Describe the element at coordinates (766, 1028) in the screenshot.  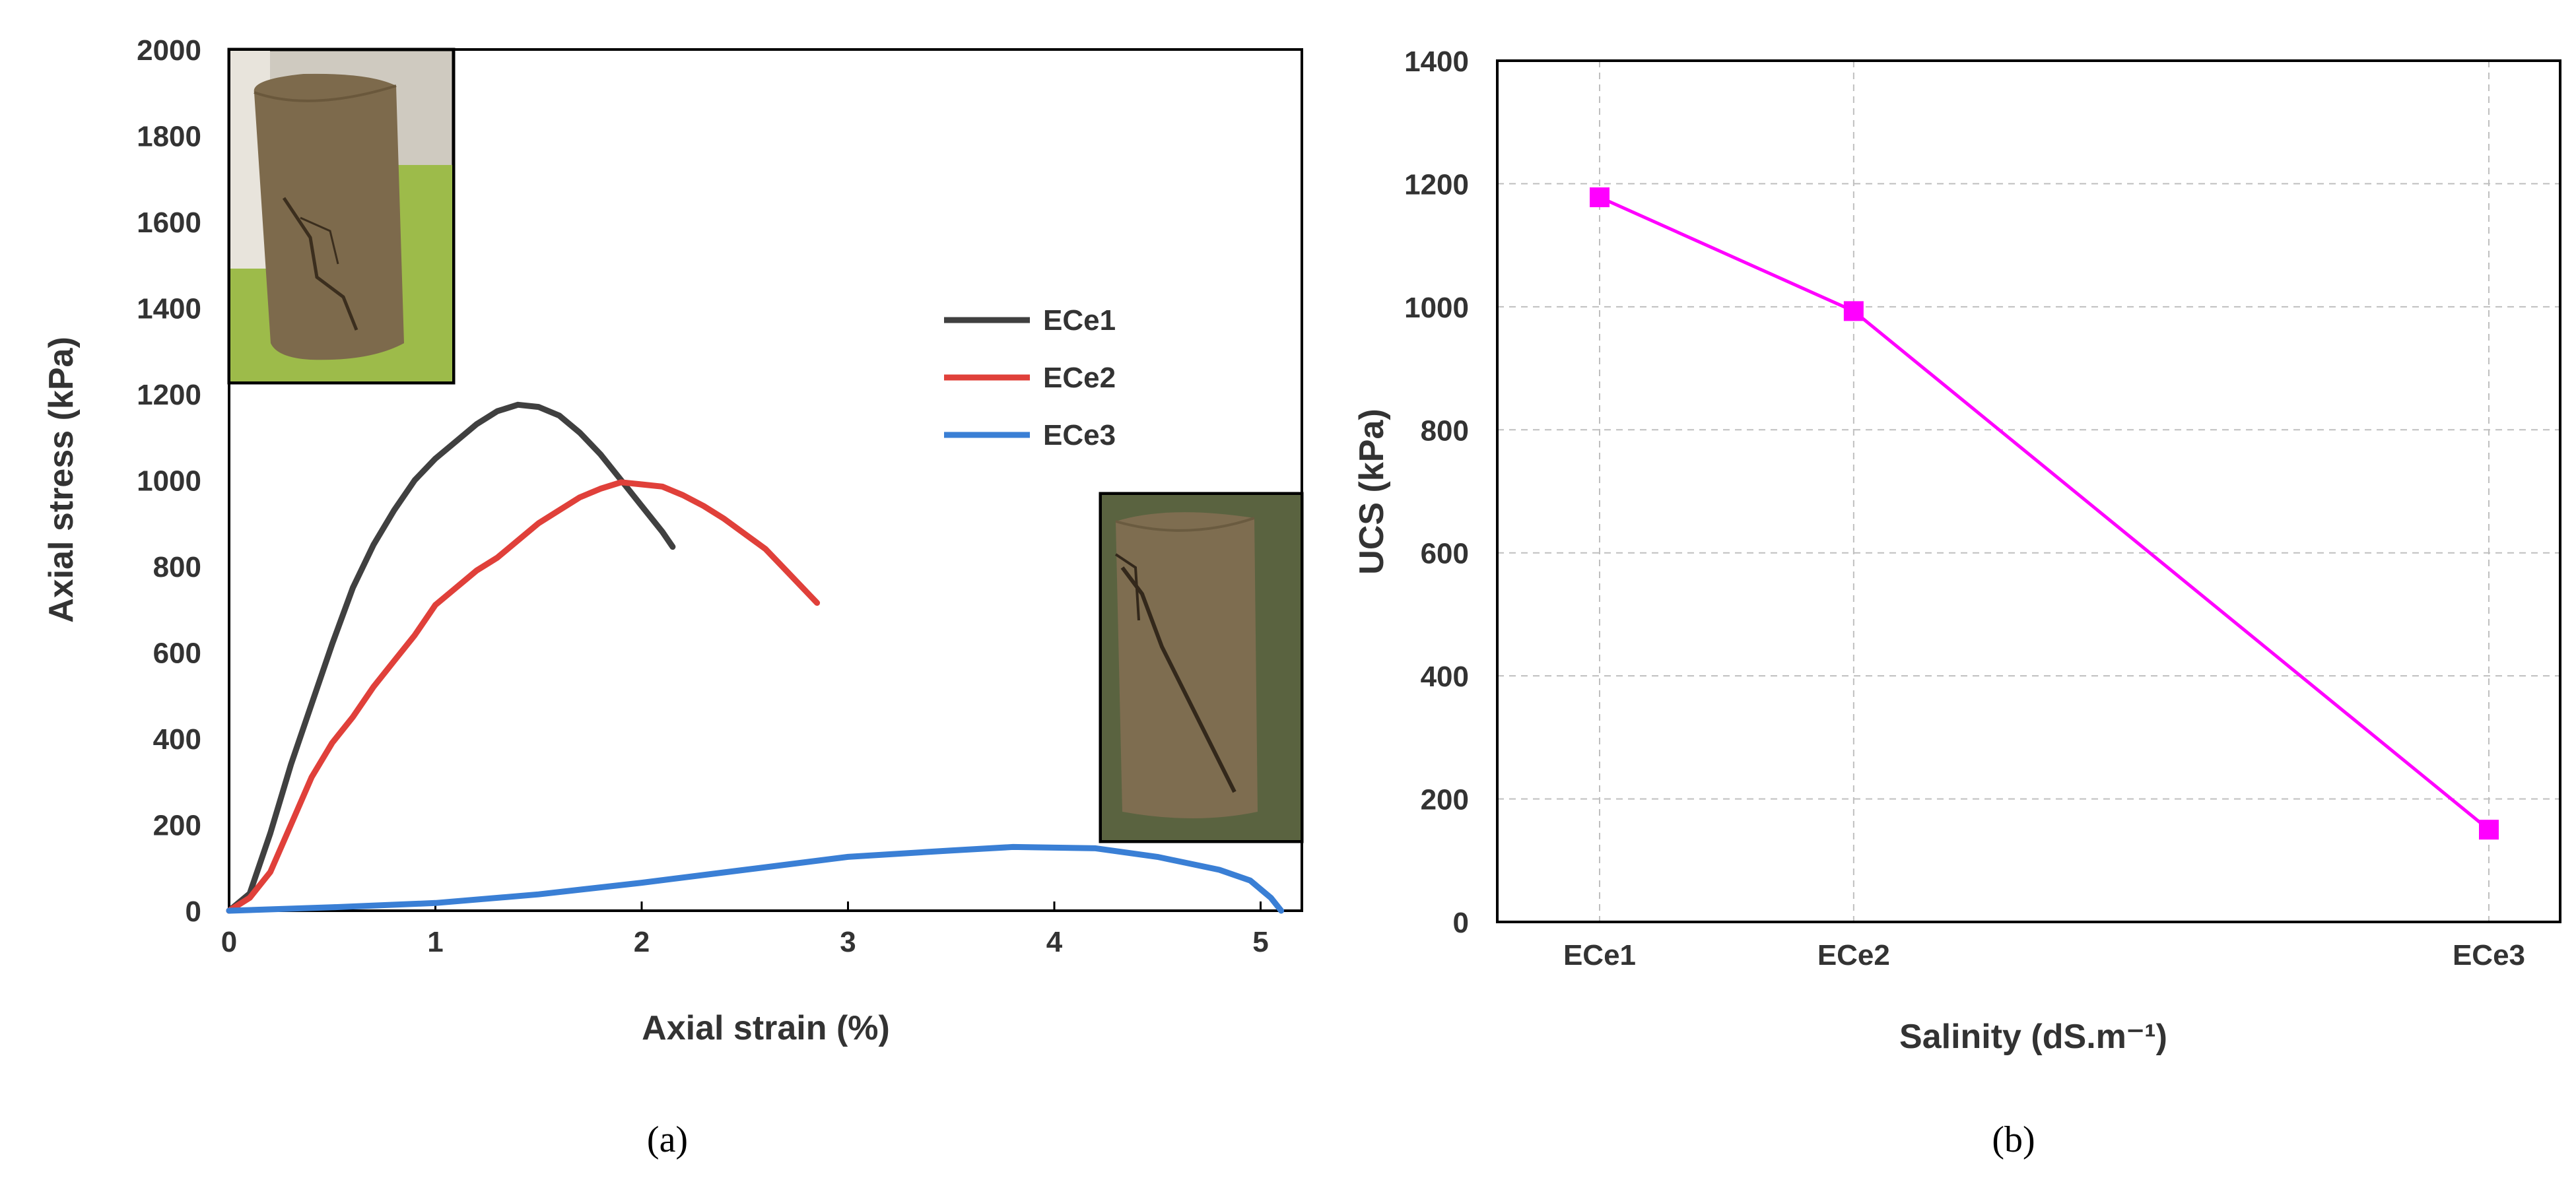
I see `x-axis-label-a: Axial strain (%)` at that location.